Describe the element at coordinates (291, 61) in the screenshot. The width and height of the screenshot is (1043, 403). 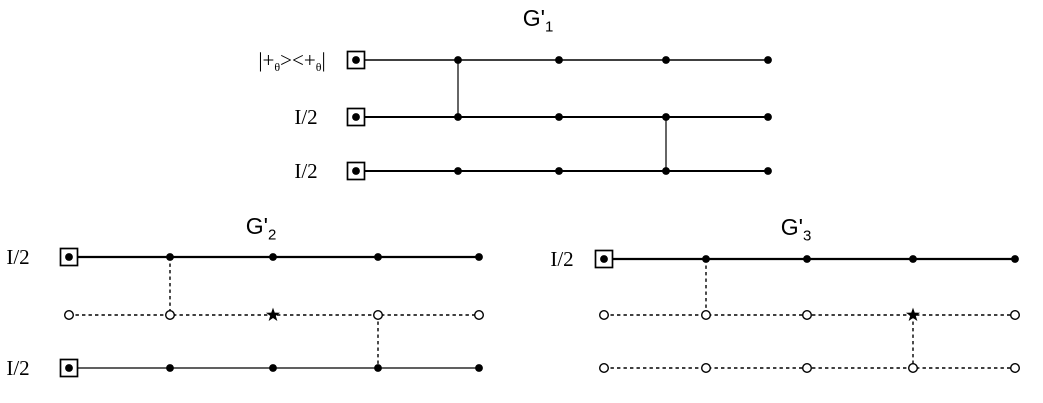
I see `row-label: |+θ><+θ|` at that location.